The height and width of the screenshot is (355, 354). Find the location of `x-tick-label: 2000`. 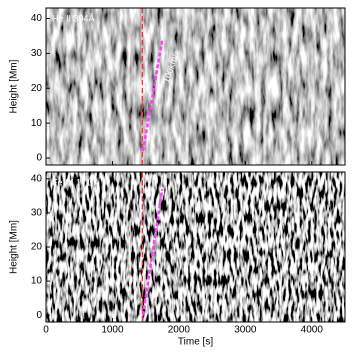

x-tick-label: 2000 is located at coordinates (179, 330).